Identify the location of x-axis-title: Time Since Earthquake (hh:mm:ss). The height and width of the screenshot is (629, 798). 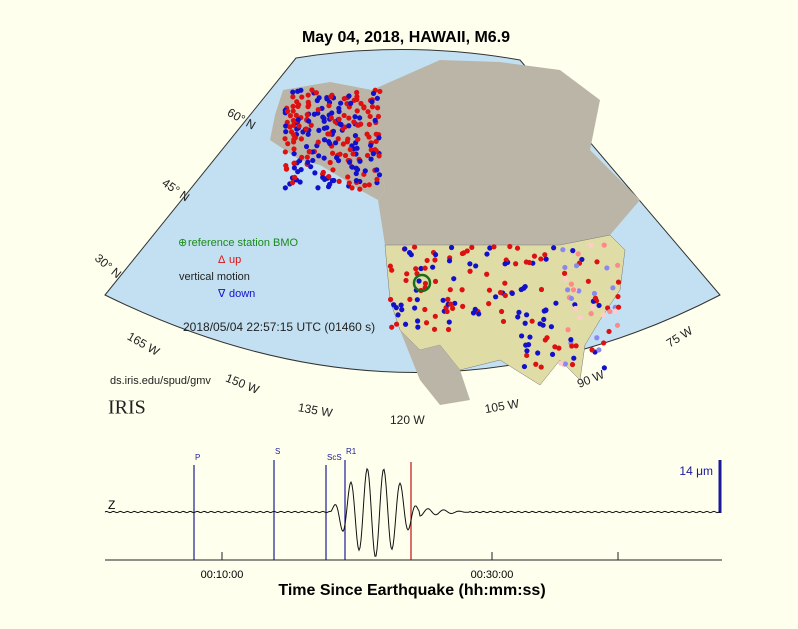
(411, 590).